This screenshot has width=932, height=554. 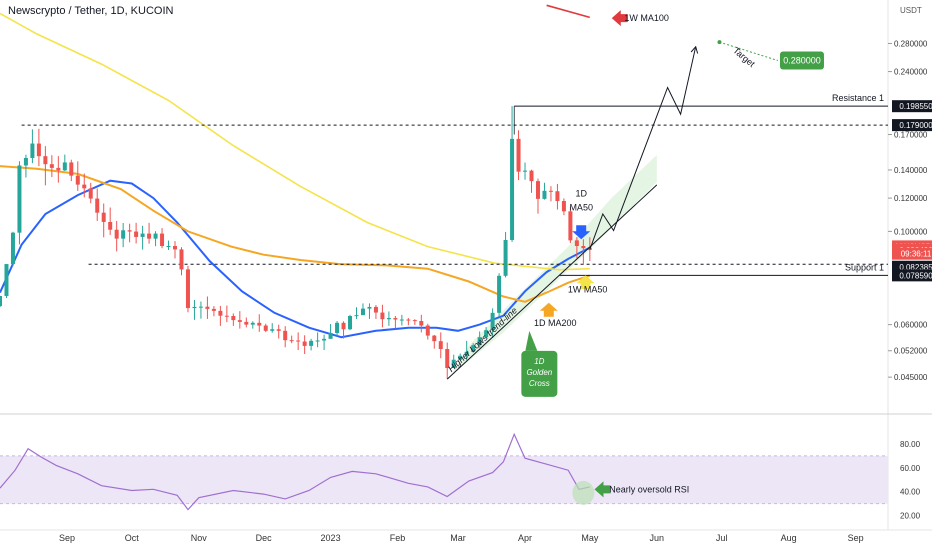 What do you see at coordinates (910, 444) in the screenshot?
I see `rsi-tick-label: 80.00` at bounding box center [910, 444].